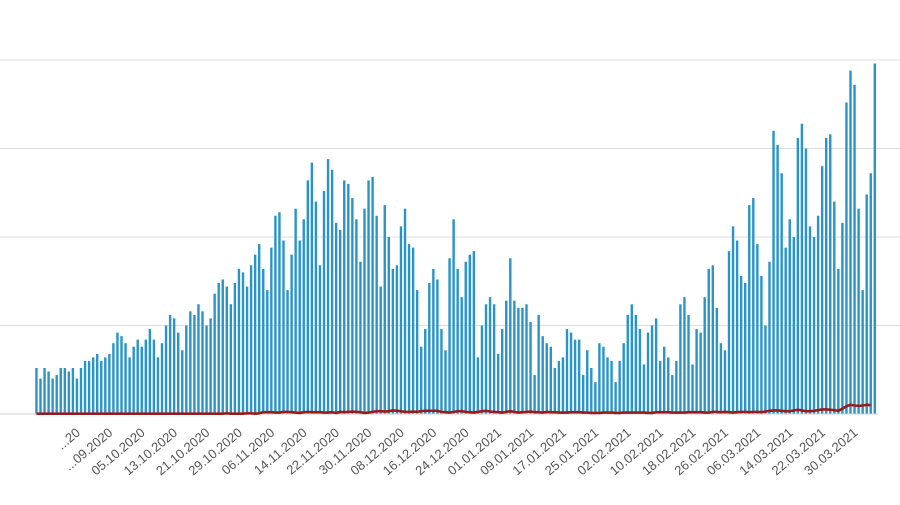 This screenshot has width=900, height=505. I want to click on line-series, so click(453, 409).